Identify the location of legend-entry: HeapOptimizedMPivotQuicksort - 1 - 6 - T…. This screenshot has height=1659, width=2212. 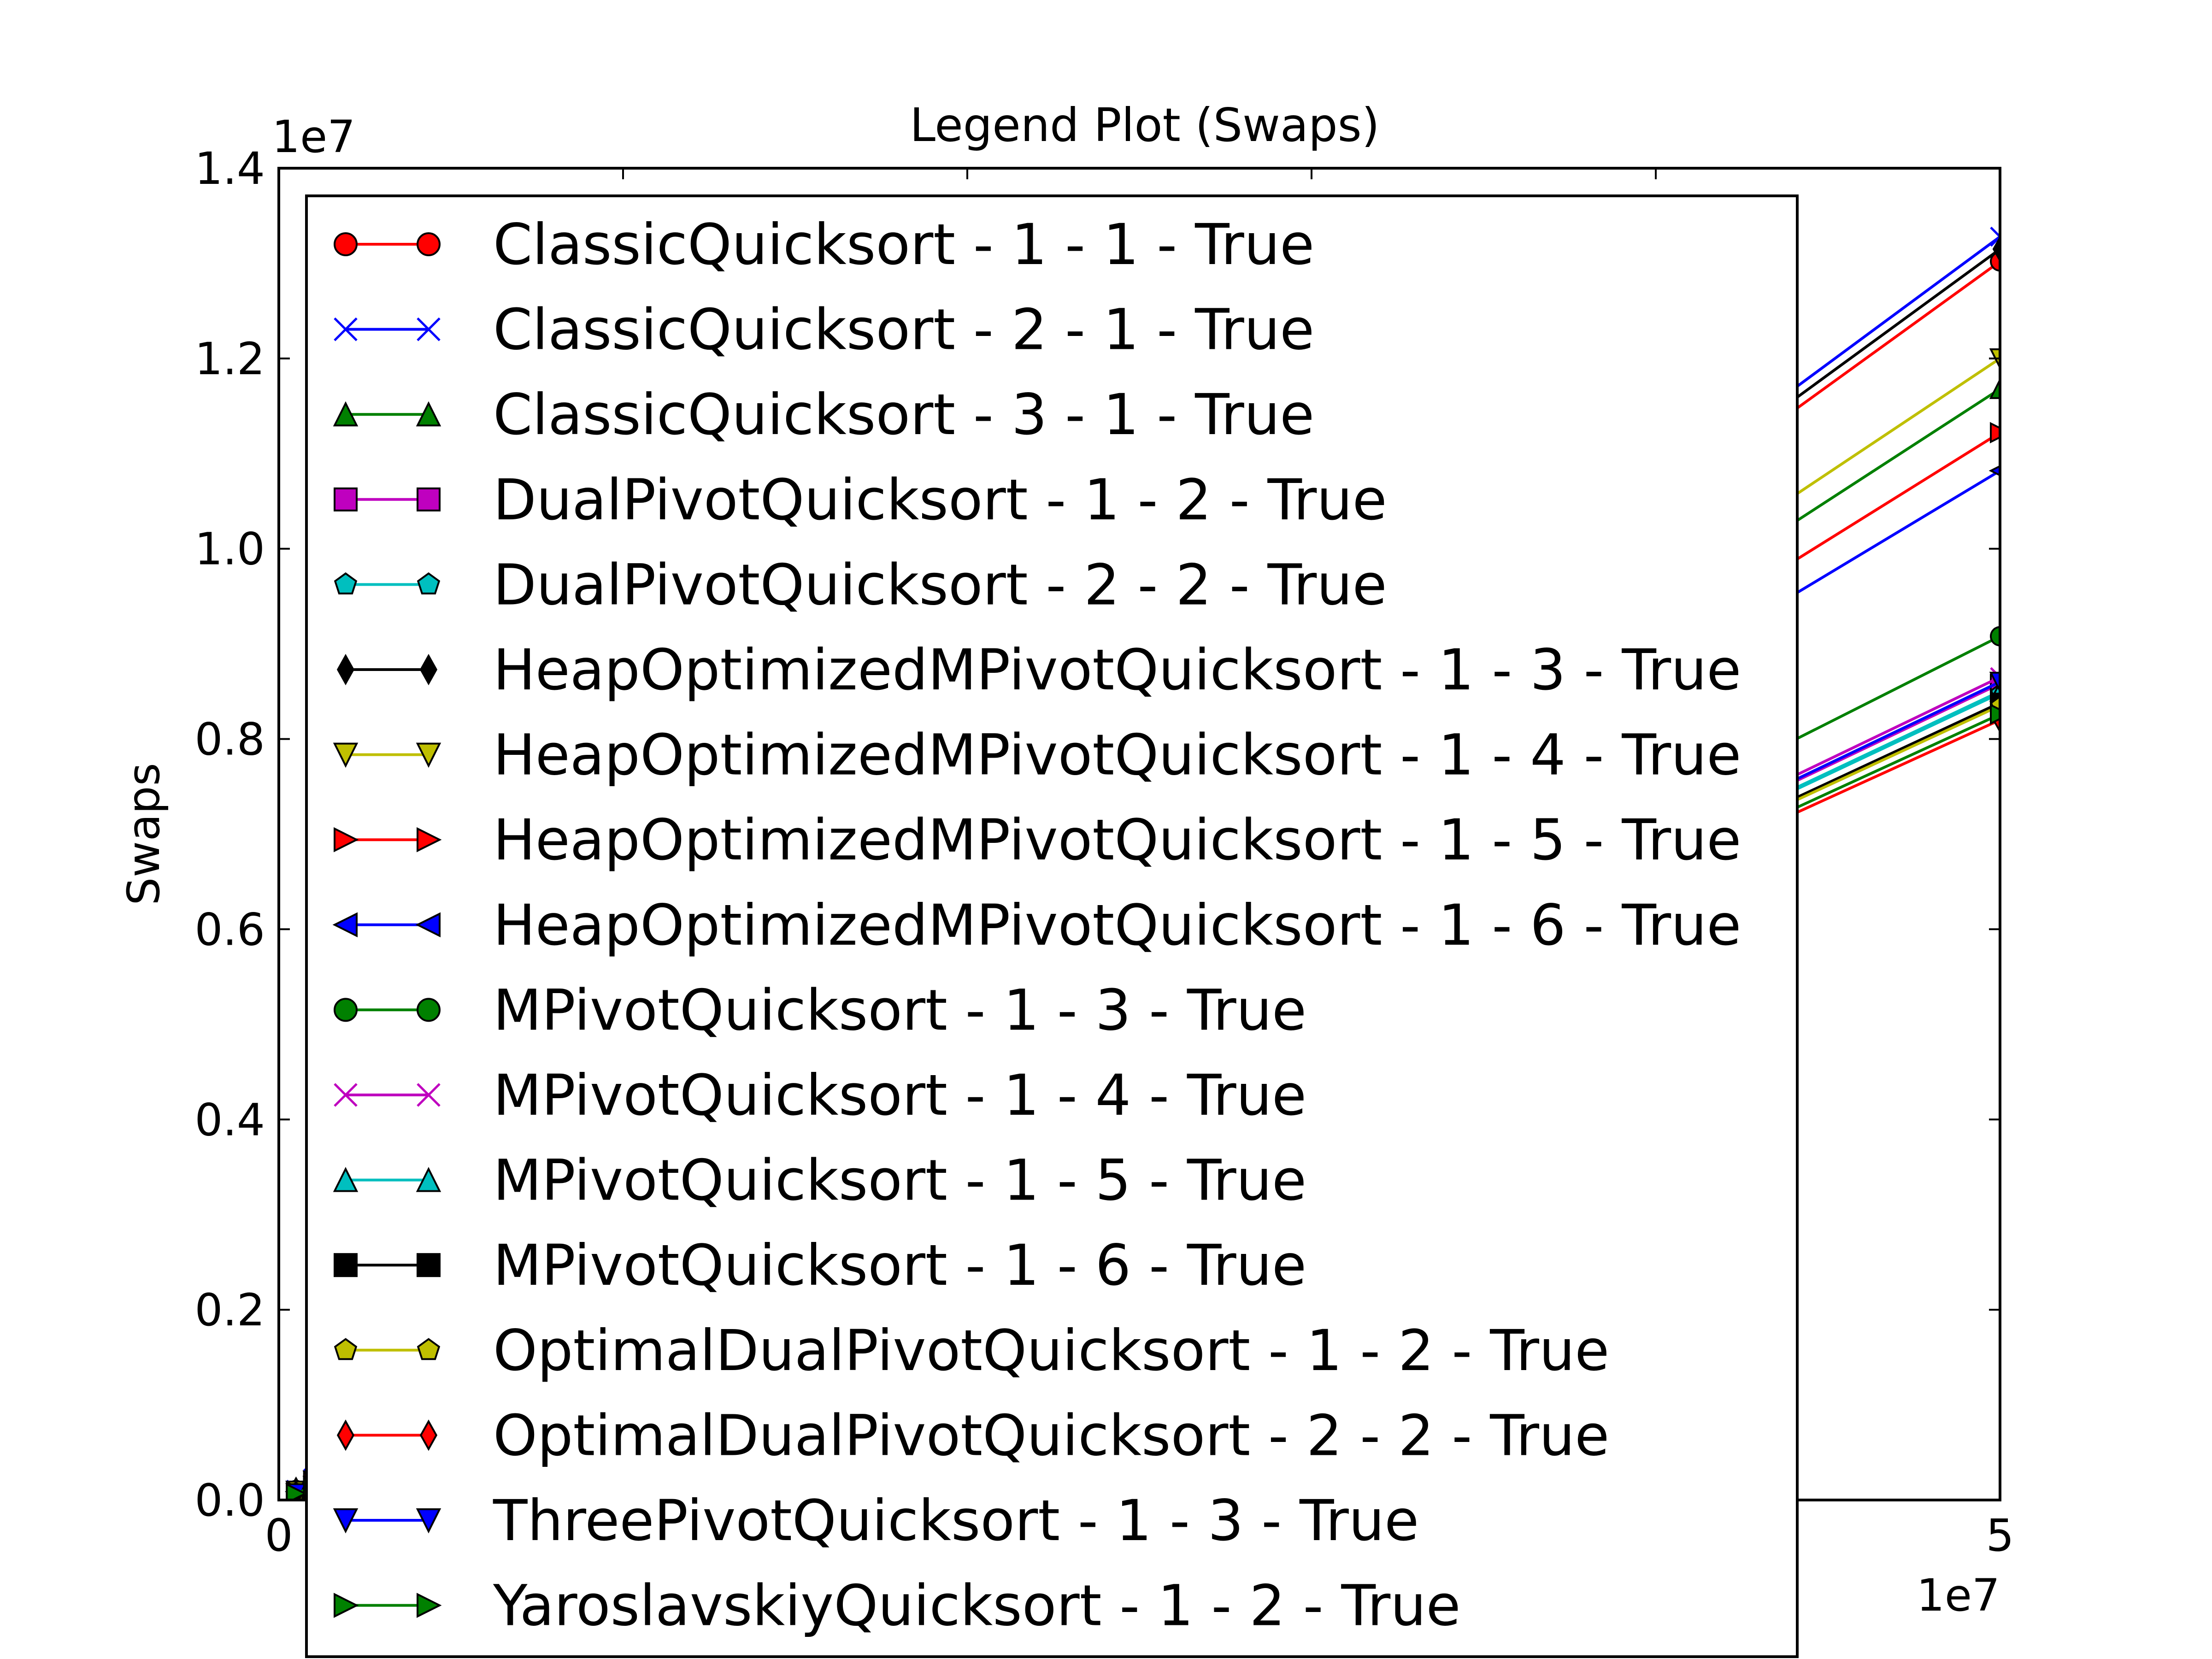
(1036, 925).